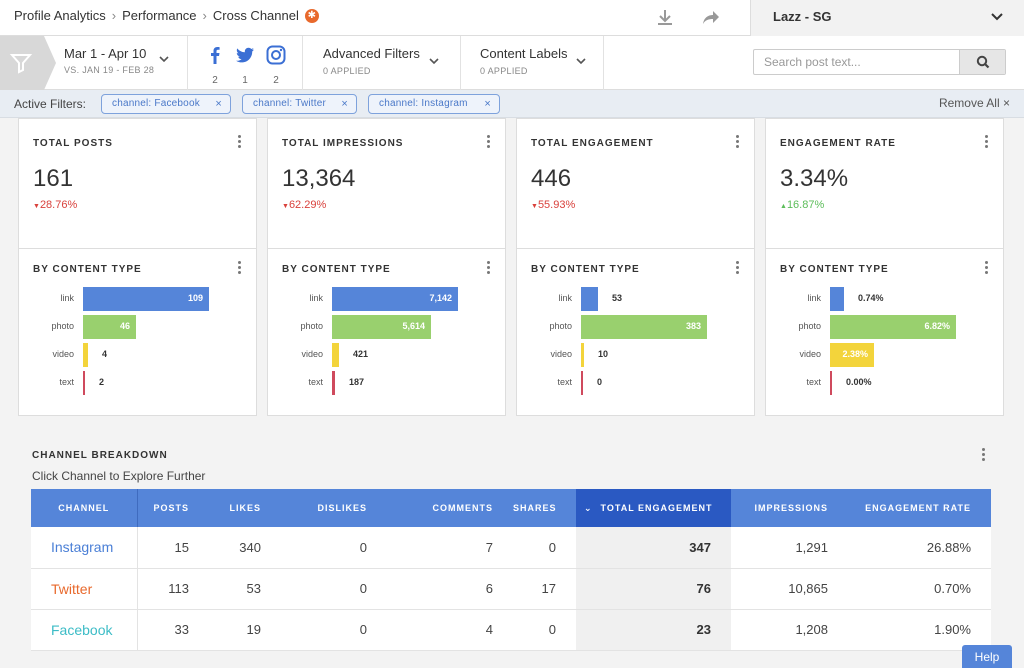 This screenshot has width=1024, height=668. I want to click on channel-link-twitter: Twitter, so click(84, 589).